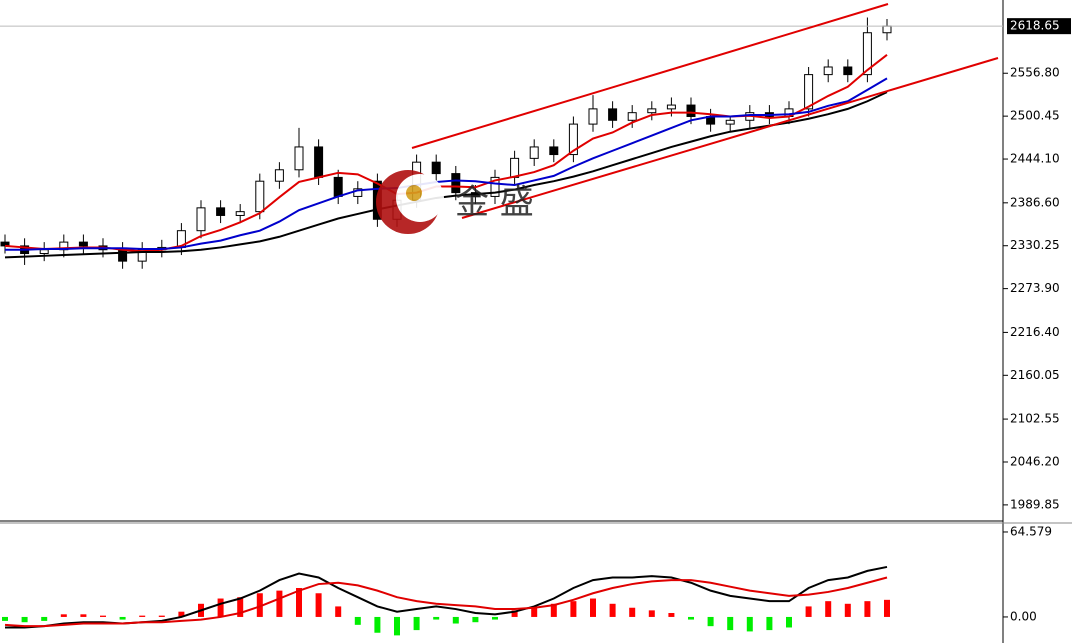 This screenshot has width=1072, height=643. I want to click on y-tick-label: 2046.20, so click(1035, 461).